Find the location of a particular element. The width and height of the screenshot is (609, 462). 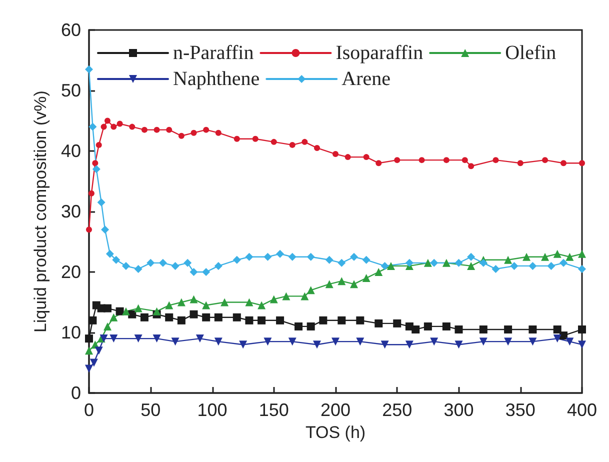

y-tick-label: 0 is located at coordinates (75, 393).